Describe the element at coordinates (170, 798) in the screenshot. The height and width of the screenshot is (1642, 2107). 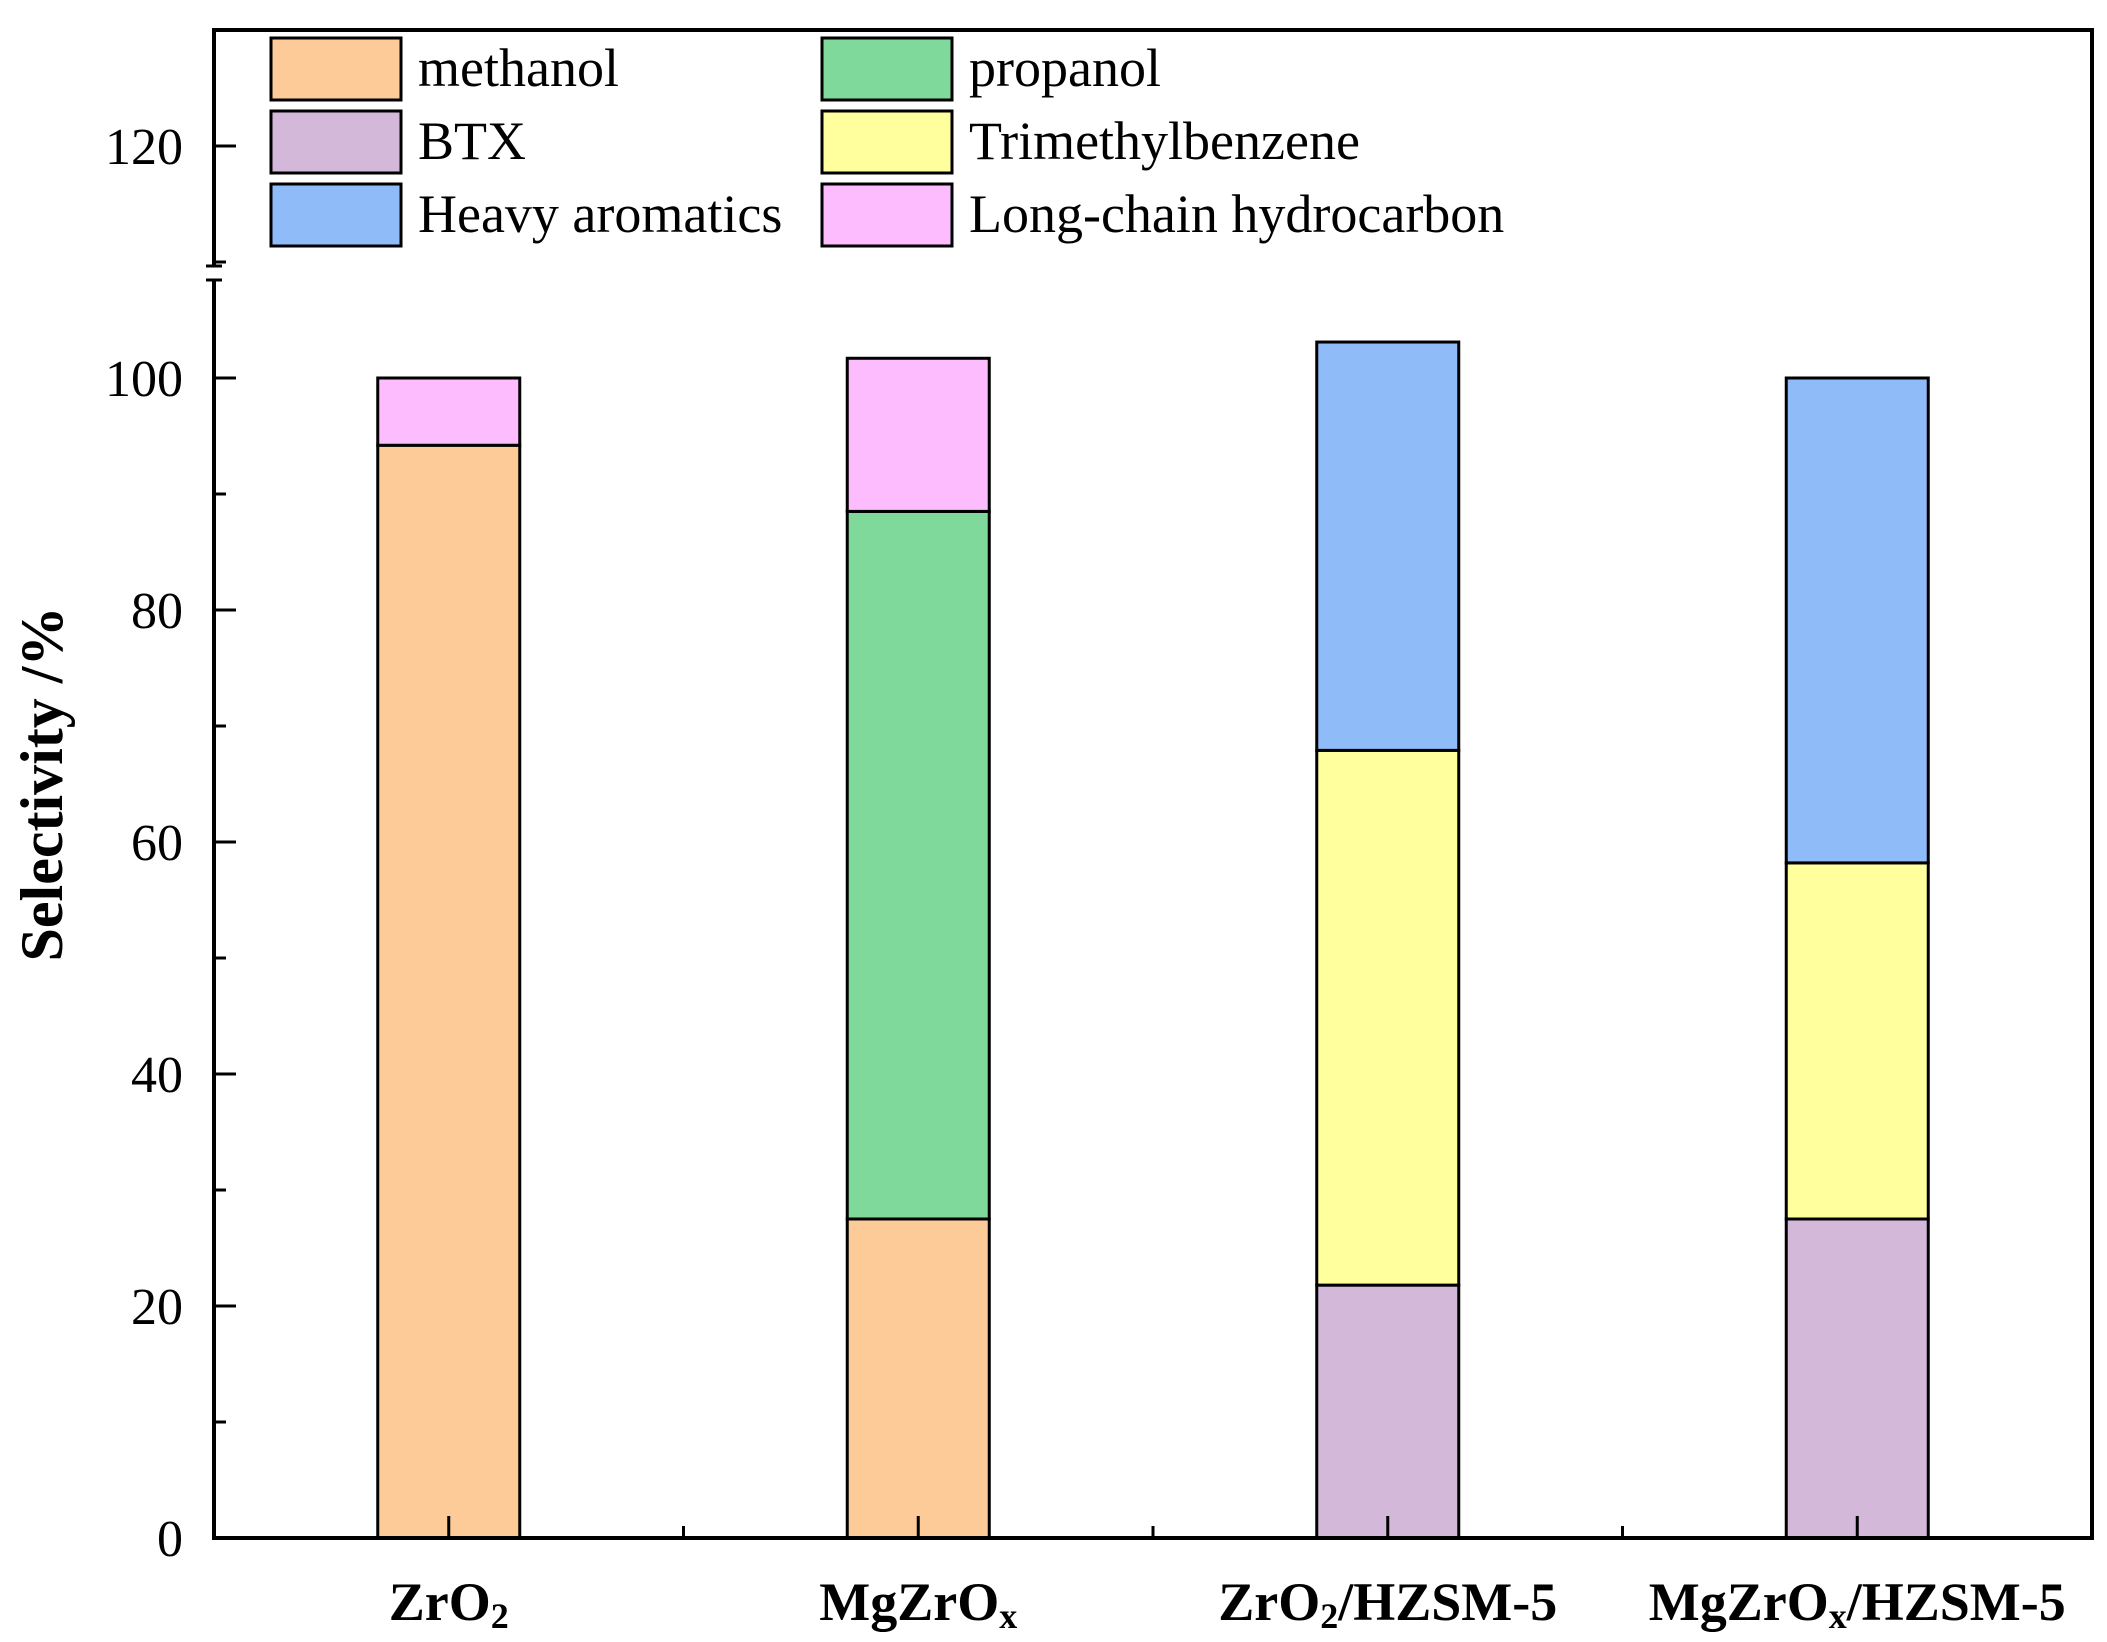
I see `y-ticks: 0 20 40 60 80 100 120` at that location.